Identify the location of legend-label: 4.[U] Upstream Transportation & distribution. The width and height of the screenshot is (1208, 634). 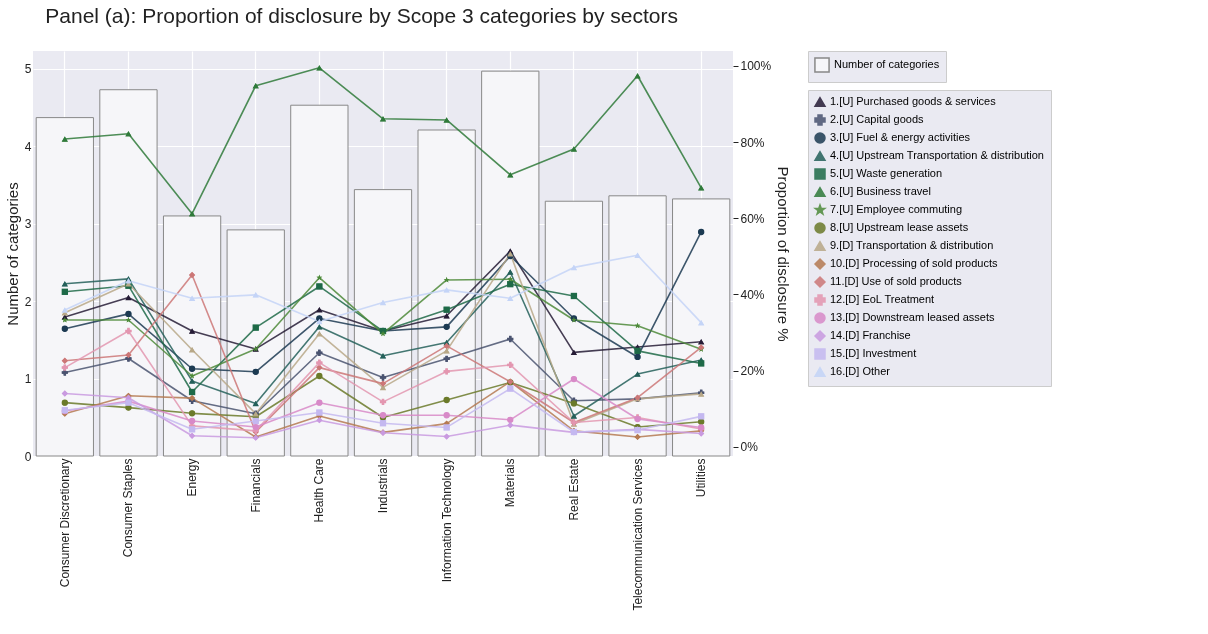
(937, 155).